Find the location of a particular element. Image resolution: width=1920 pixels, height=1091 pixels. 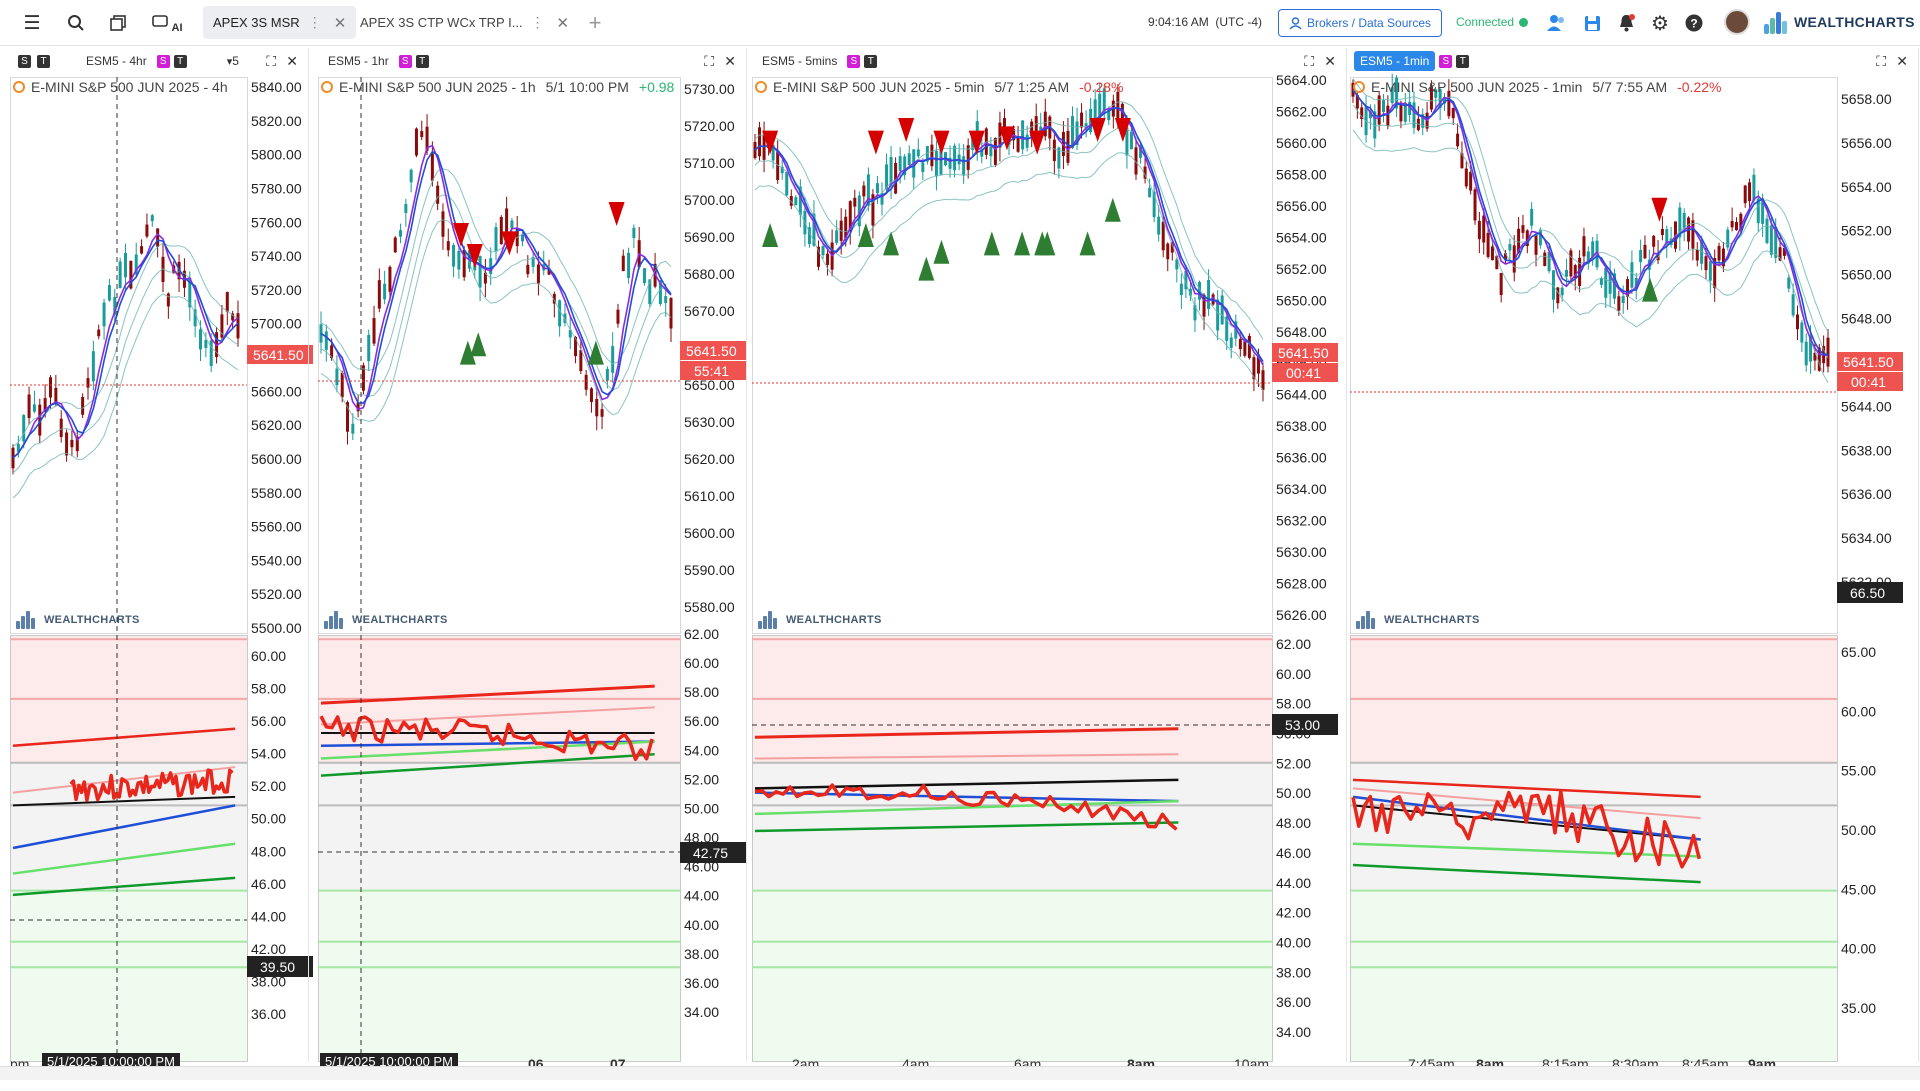

bar-countdown: 00:41 is located at coordinates (1868, 382).